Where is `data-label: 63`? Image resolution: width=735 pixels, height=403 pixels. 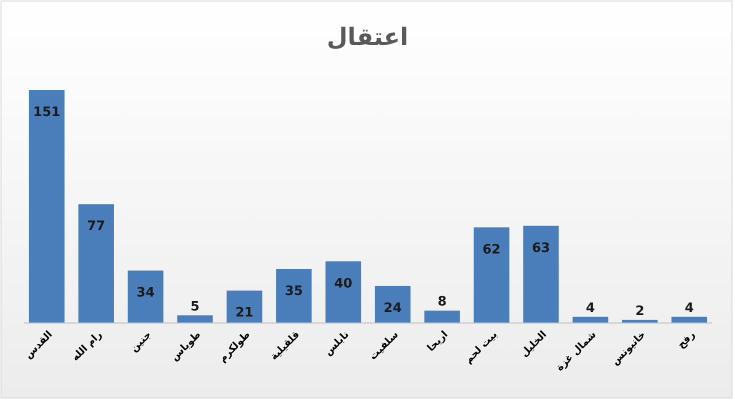
data-label: 63 is located at coordinates (541, 248).